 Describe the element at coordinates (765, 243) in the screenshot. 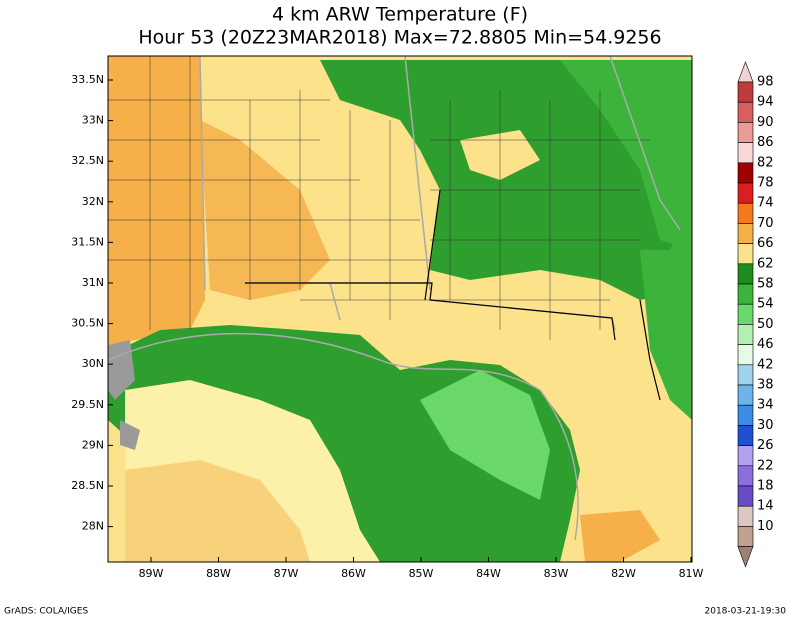

I see `colorbar-label: 66` at that location.